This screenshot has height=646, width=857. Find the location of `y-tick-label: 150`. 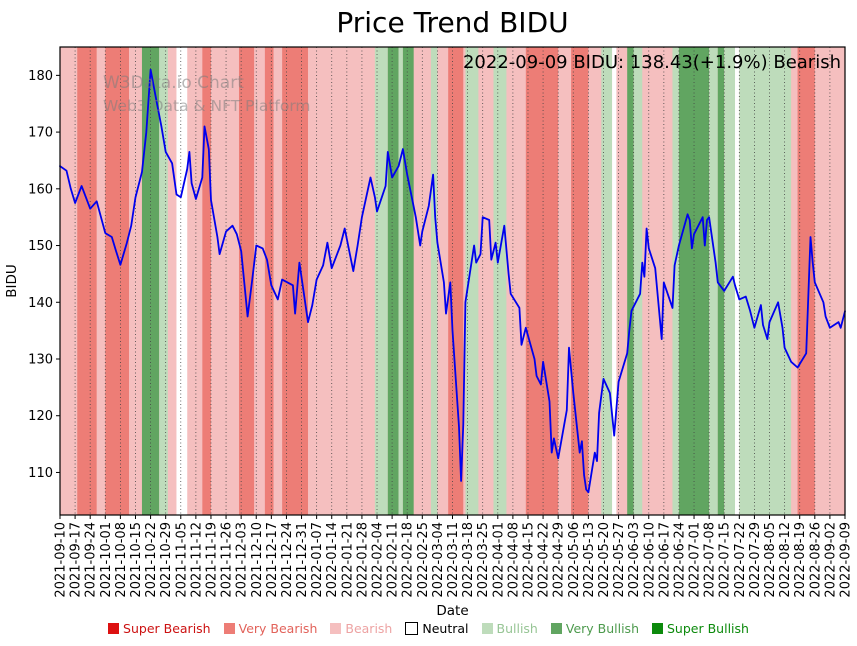

y-tick-label: 150 is located at coordinates (40, 246).